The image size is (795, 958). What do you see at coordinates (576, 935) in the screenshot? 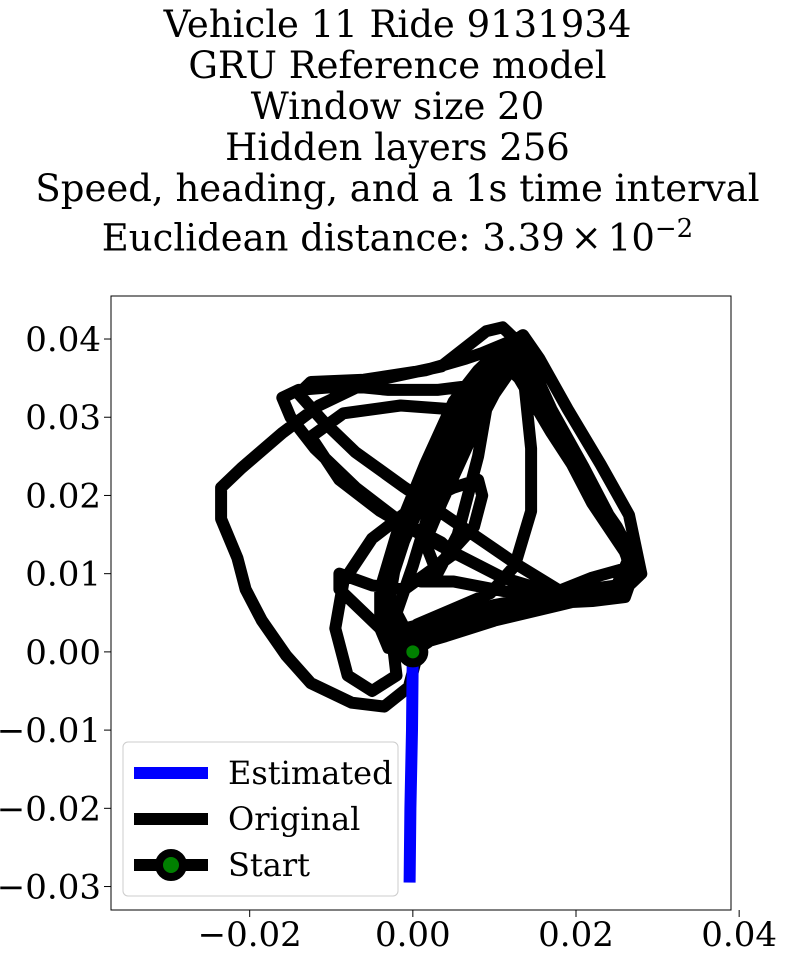
I see `x-tick-label: 0.02` at bounding box center [576, 935].